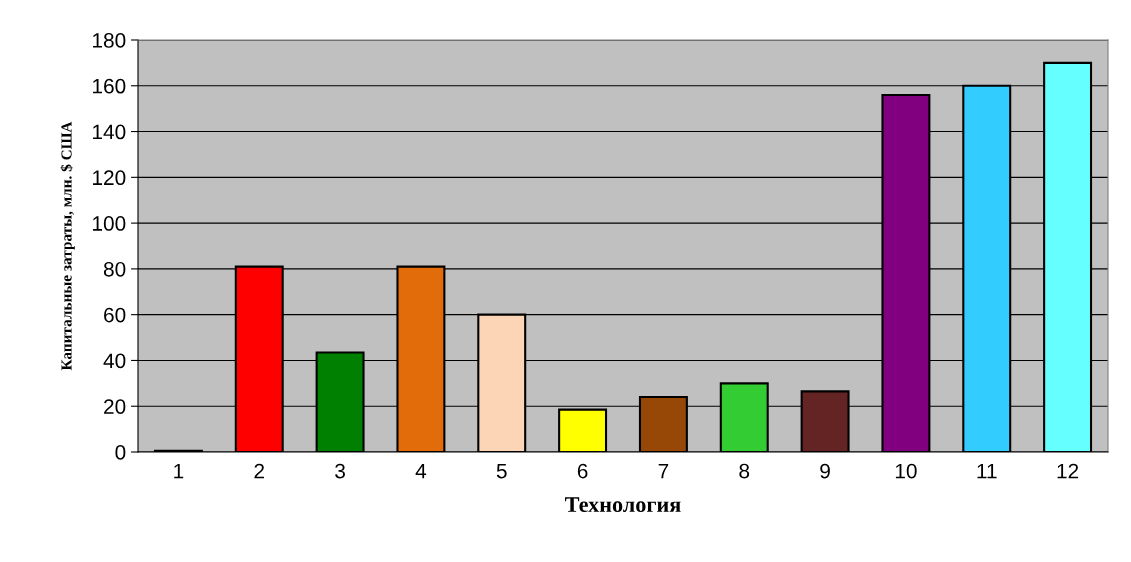 The width and height of the screenshot is (1131, 562). What do you see at coordinates (987, 471) in the screenshot?
I see `x-tick-label: 11` at bounding box center [987, 471].